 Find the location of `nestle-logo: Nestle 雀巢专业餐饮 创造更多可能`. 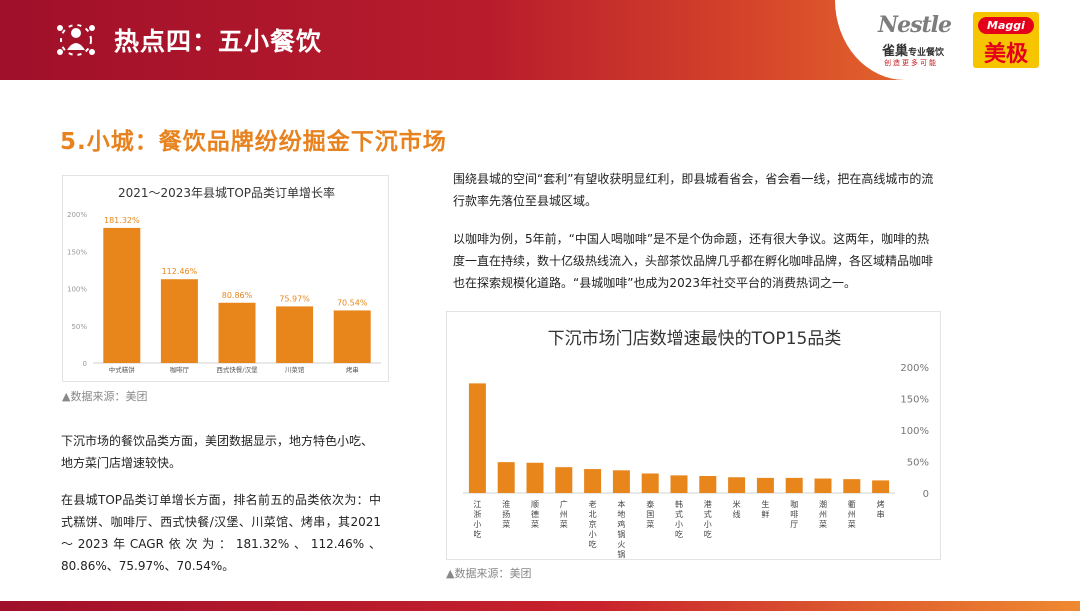

nestle-logo: Nestle 雀巢专业餐饮 创造更多可能 is located at coordinates (915, 39).